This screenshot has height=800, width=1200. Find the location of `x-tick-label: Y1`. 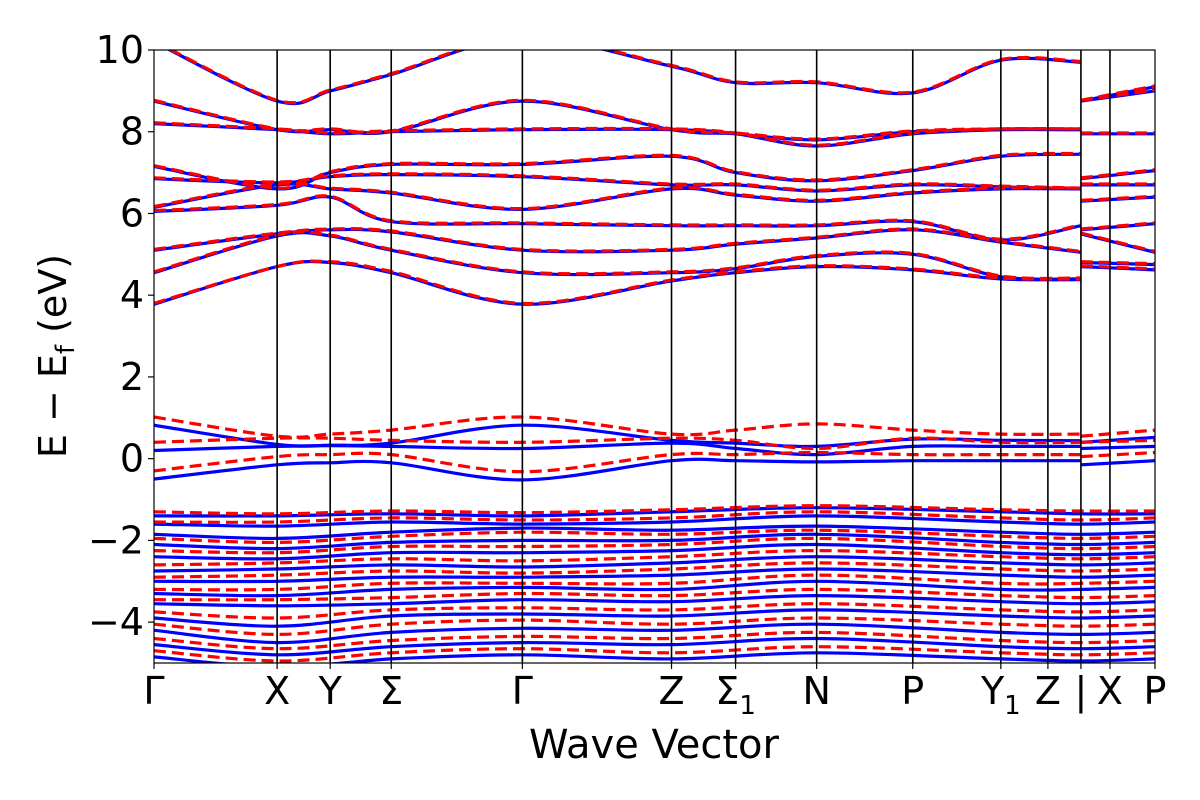

x-tick-label: Y1 is located at coordinates (1000, 695).